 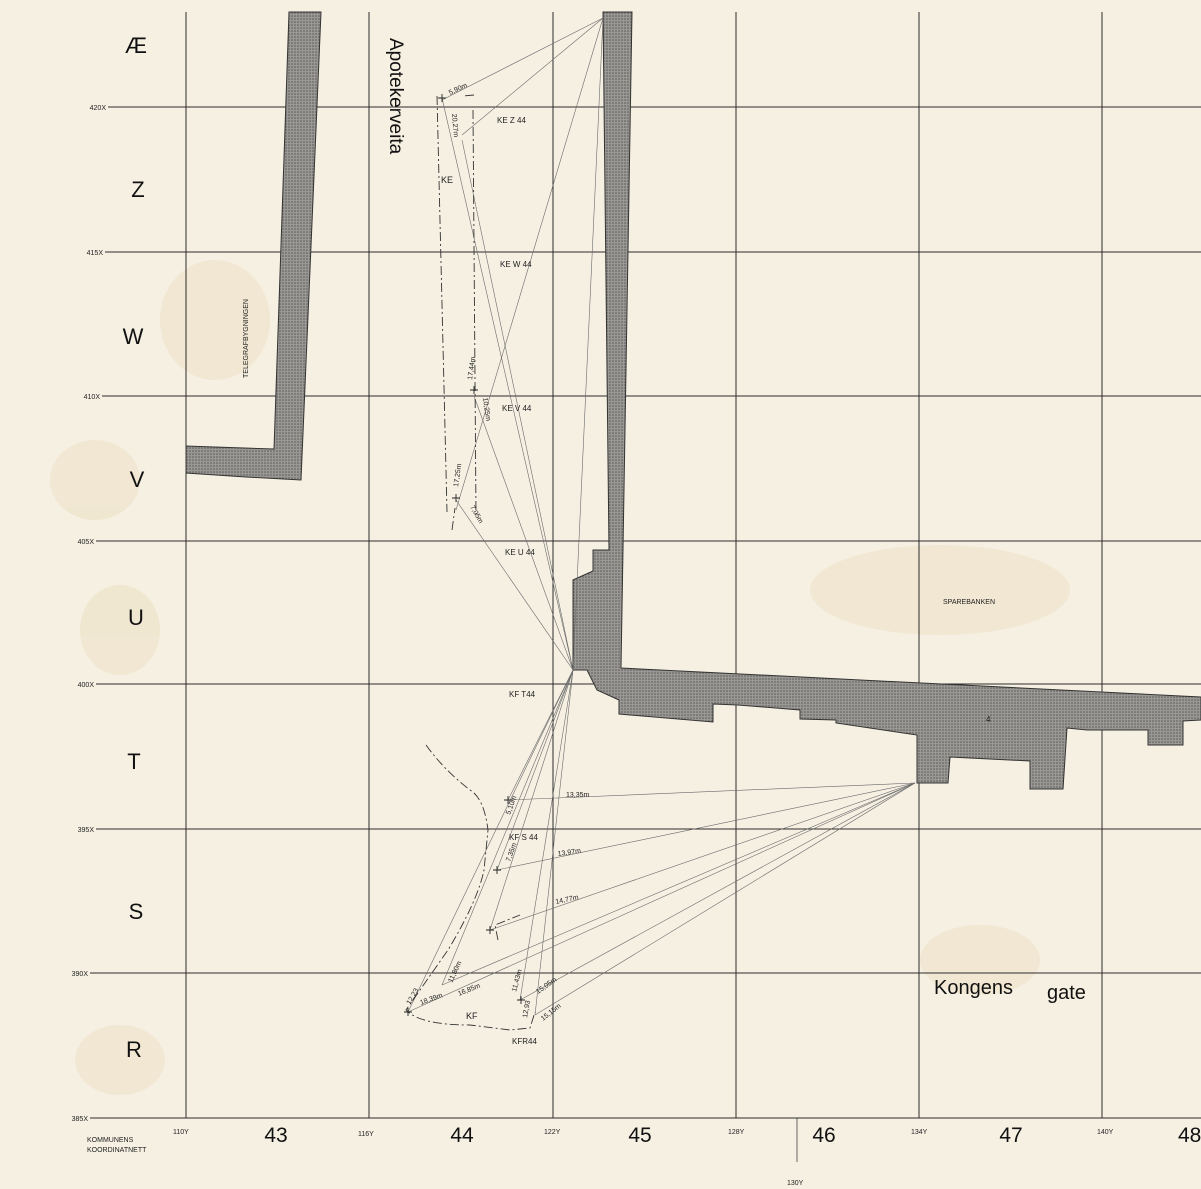 What do you see at coordinates (546, 985) in the screenshot?
I see `measure-15-05: 15,05m` at bounding box center [546, 985].